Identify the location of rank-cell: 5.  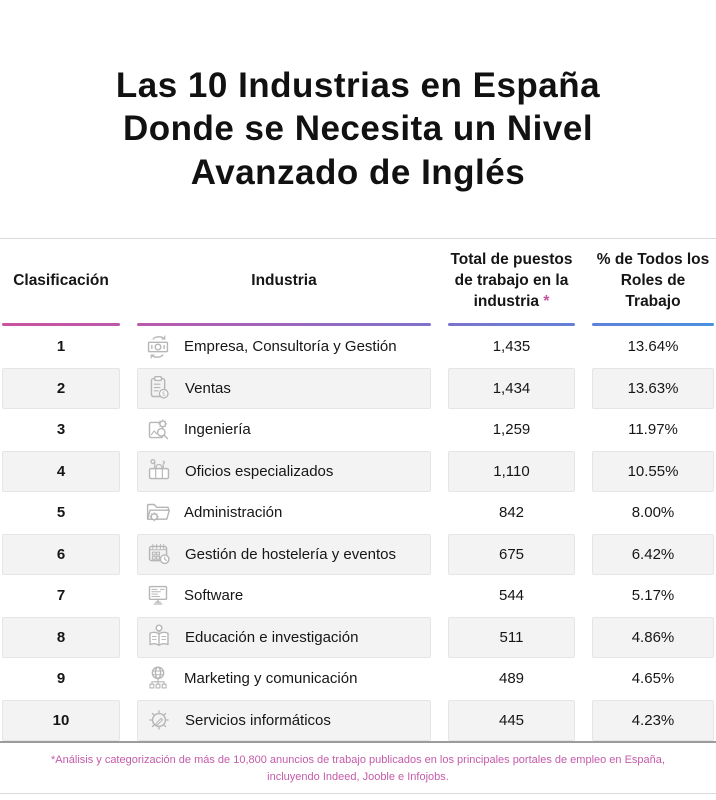
(61, 513).